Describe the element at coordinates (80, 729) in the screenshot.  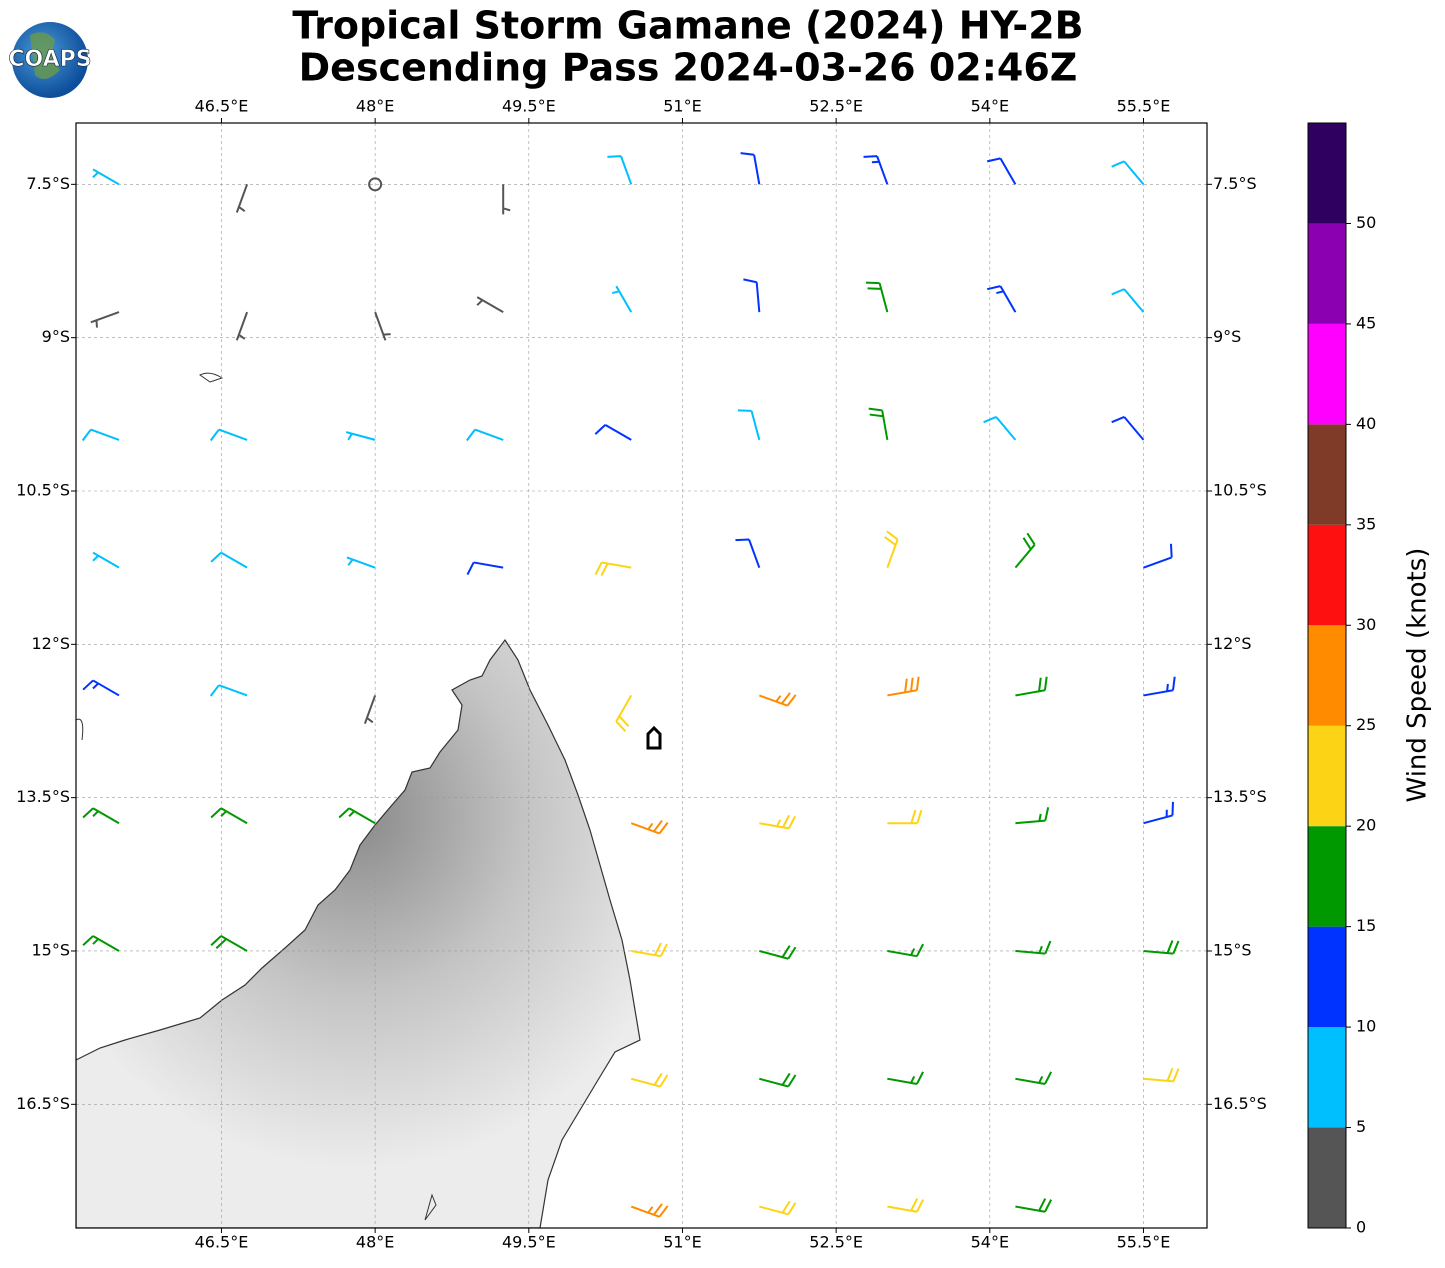
I see `coast` at that location.